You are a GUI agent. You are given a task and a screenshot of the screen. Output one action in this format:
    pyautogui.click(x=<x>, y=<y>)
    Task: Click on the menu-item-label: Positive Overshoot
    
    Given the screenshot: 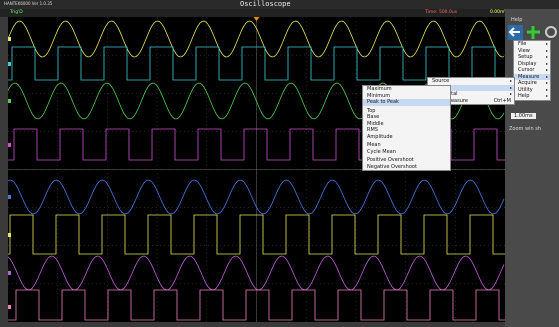 What is the action you would take?
    pyautogui.click(x=390, y=160)
    